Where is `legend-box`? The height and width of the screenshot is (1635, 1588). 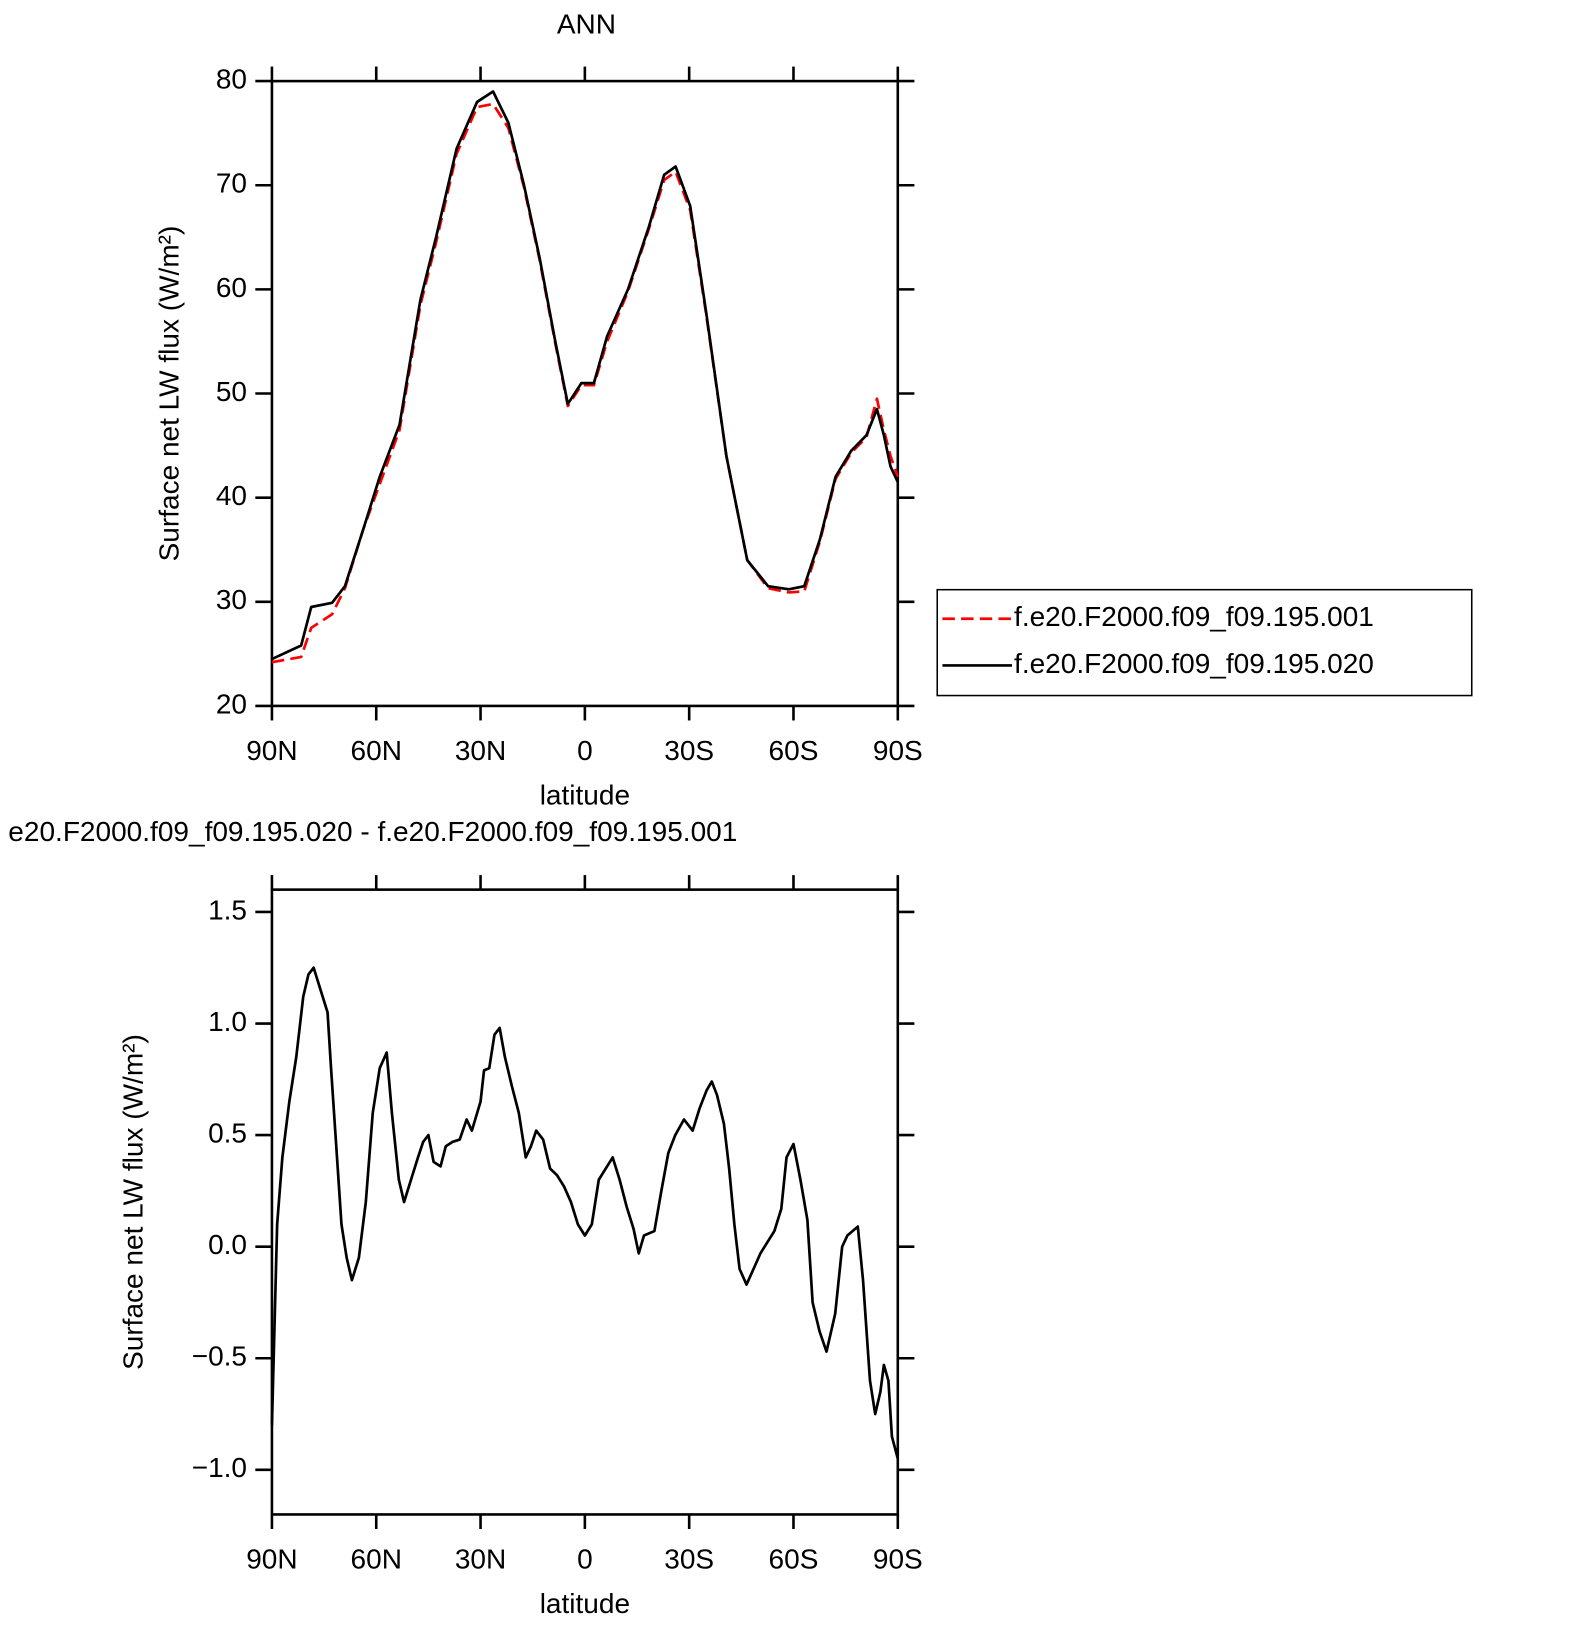 legend-box is located at coordinates (1204, 642).